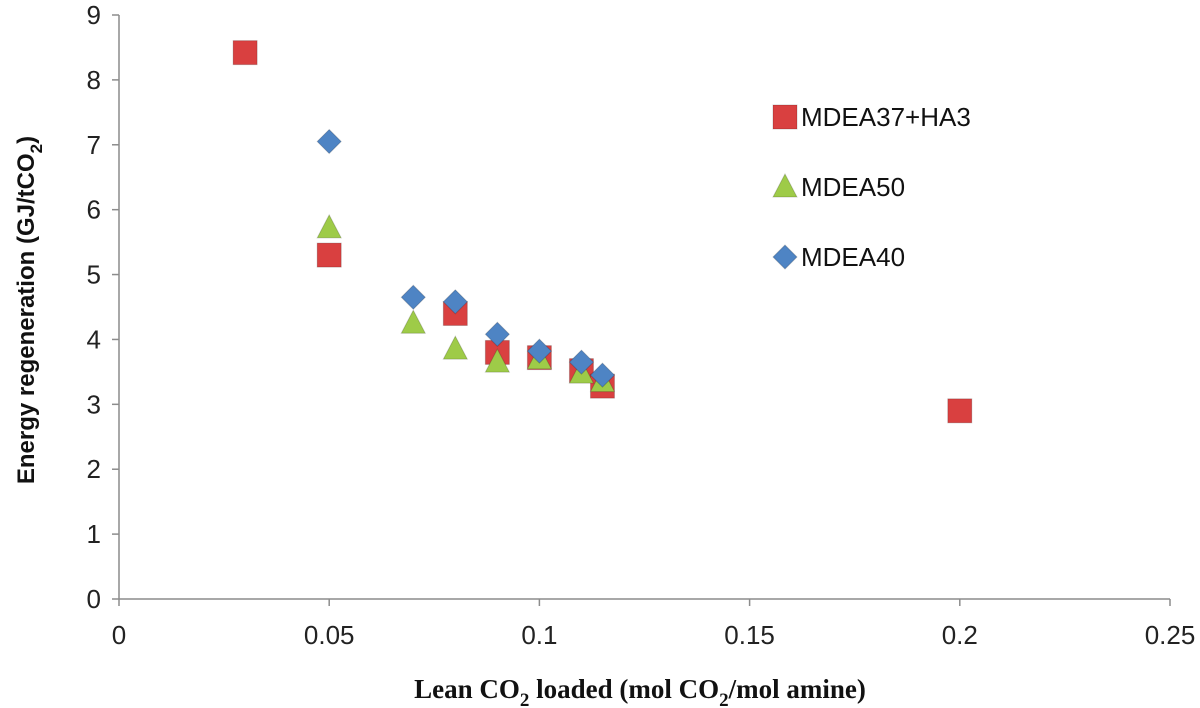 The height and width of the screenshot is (708, 1200). Describe the element at coordinates (749, 635) in the screenshot. I see `x-tick-label: 0.15` at that location.